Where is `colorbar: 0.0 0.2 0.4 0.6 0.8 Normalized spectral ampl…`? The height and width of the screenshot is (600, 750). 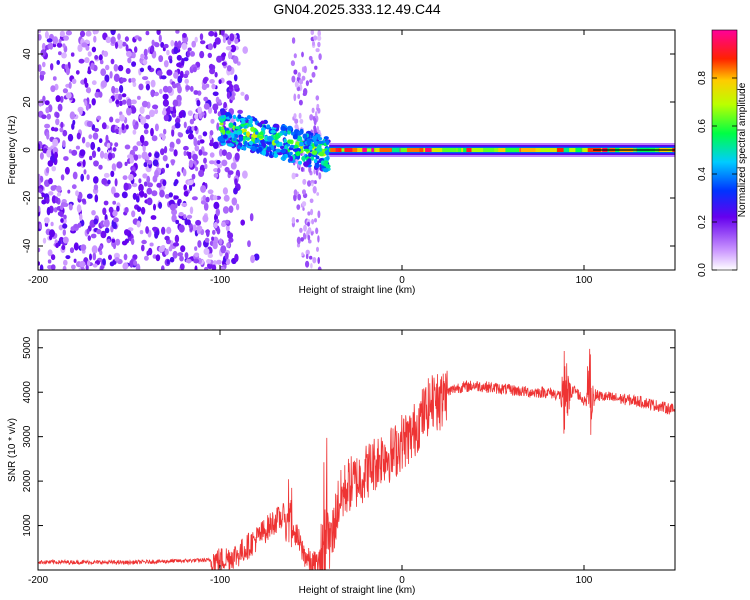 colorbar: 0.0 0.2 0.4 0.6 0.8 Normalized spectral ampl… is located at coordinates (722, 153).